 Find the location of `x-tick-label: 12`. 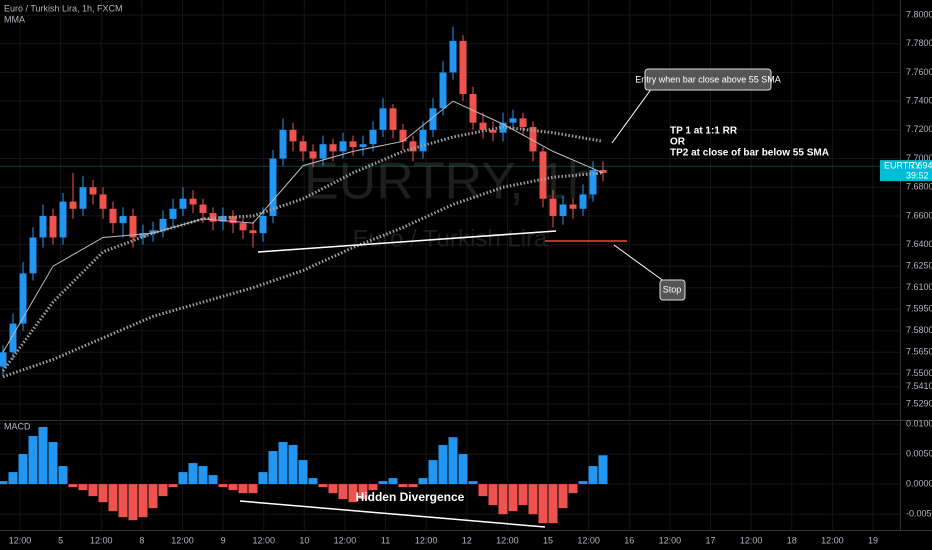

x-tick-label: 12 is located at coordinates (467, 540).